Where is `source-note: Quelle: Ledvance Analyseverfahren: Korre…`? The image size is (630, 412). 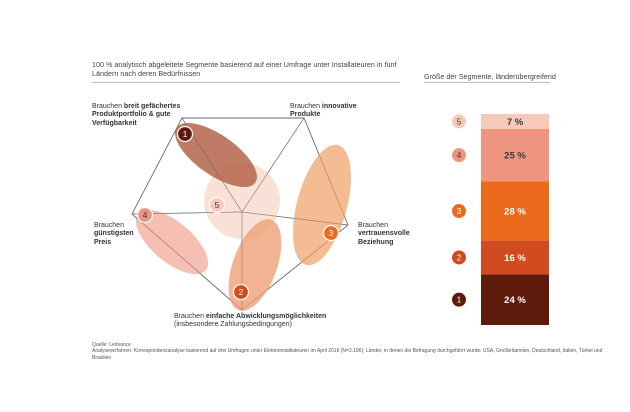
source-note: Quelle: Ledvance Analyseverfahren: Korre… is located at coordinates (352, 351).